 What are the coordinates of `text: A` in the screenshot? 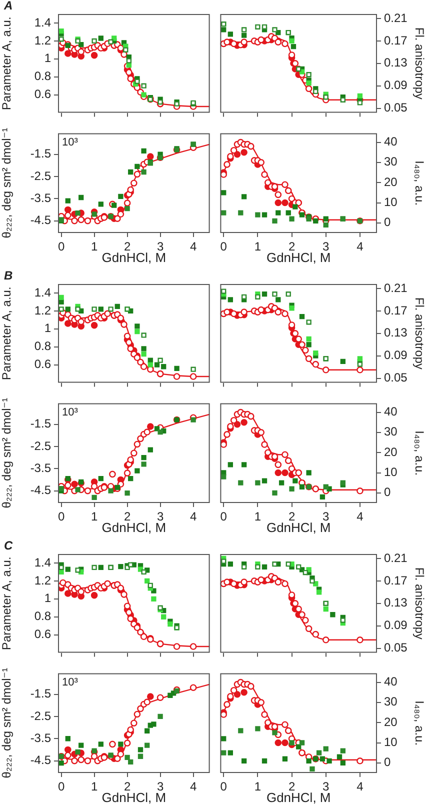 It's located at (8, 6).